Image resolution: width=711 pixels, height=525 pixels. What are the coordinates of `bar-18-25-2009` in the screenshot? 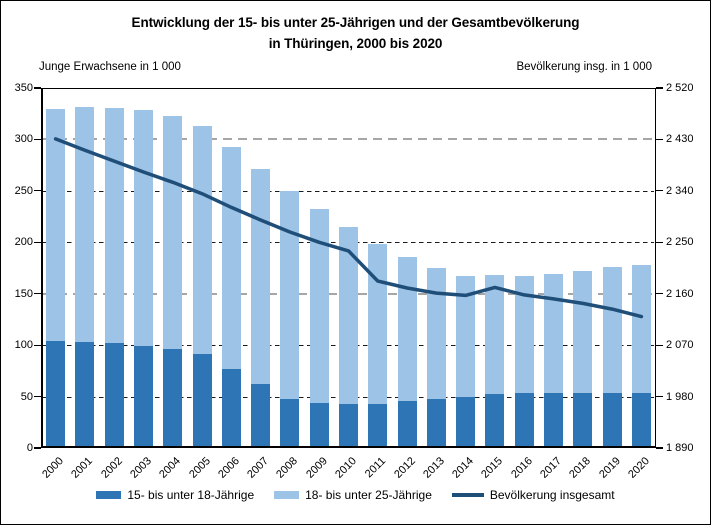 It's located at (319, 306).